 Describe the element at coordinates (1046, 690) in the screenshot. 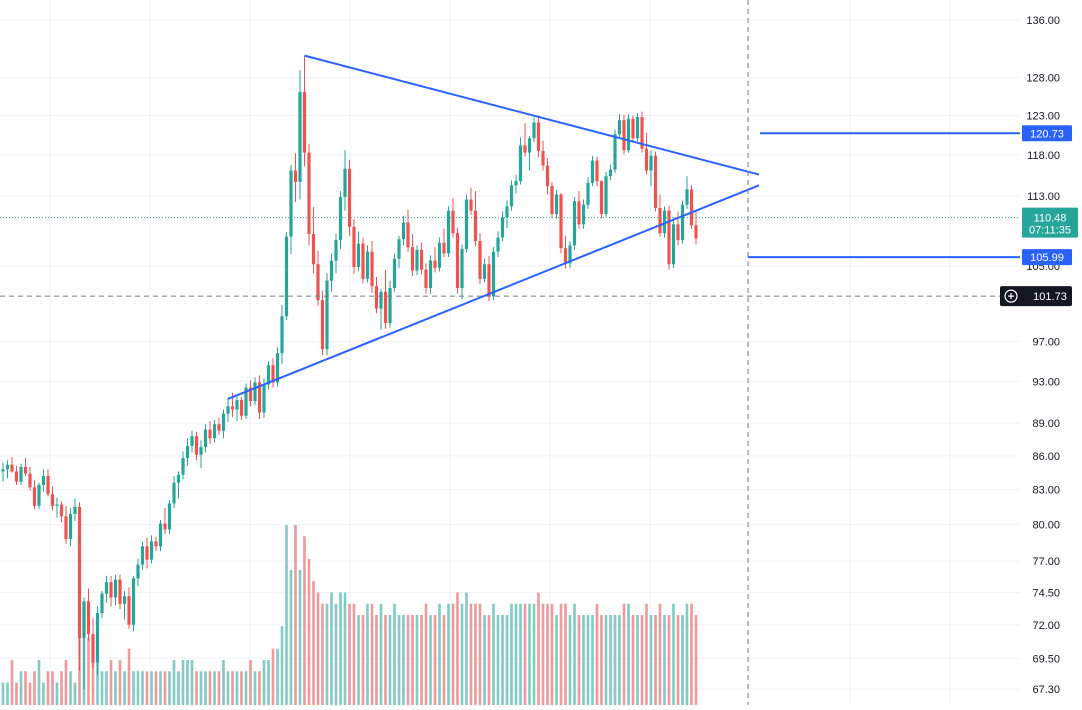

I see `tick-label: 67.30` at that location.